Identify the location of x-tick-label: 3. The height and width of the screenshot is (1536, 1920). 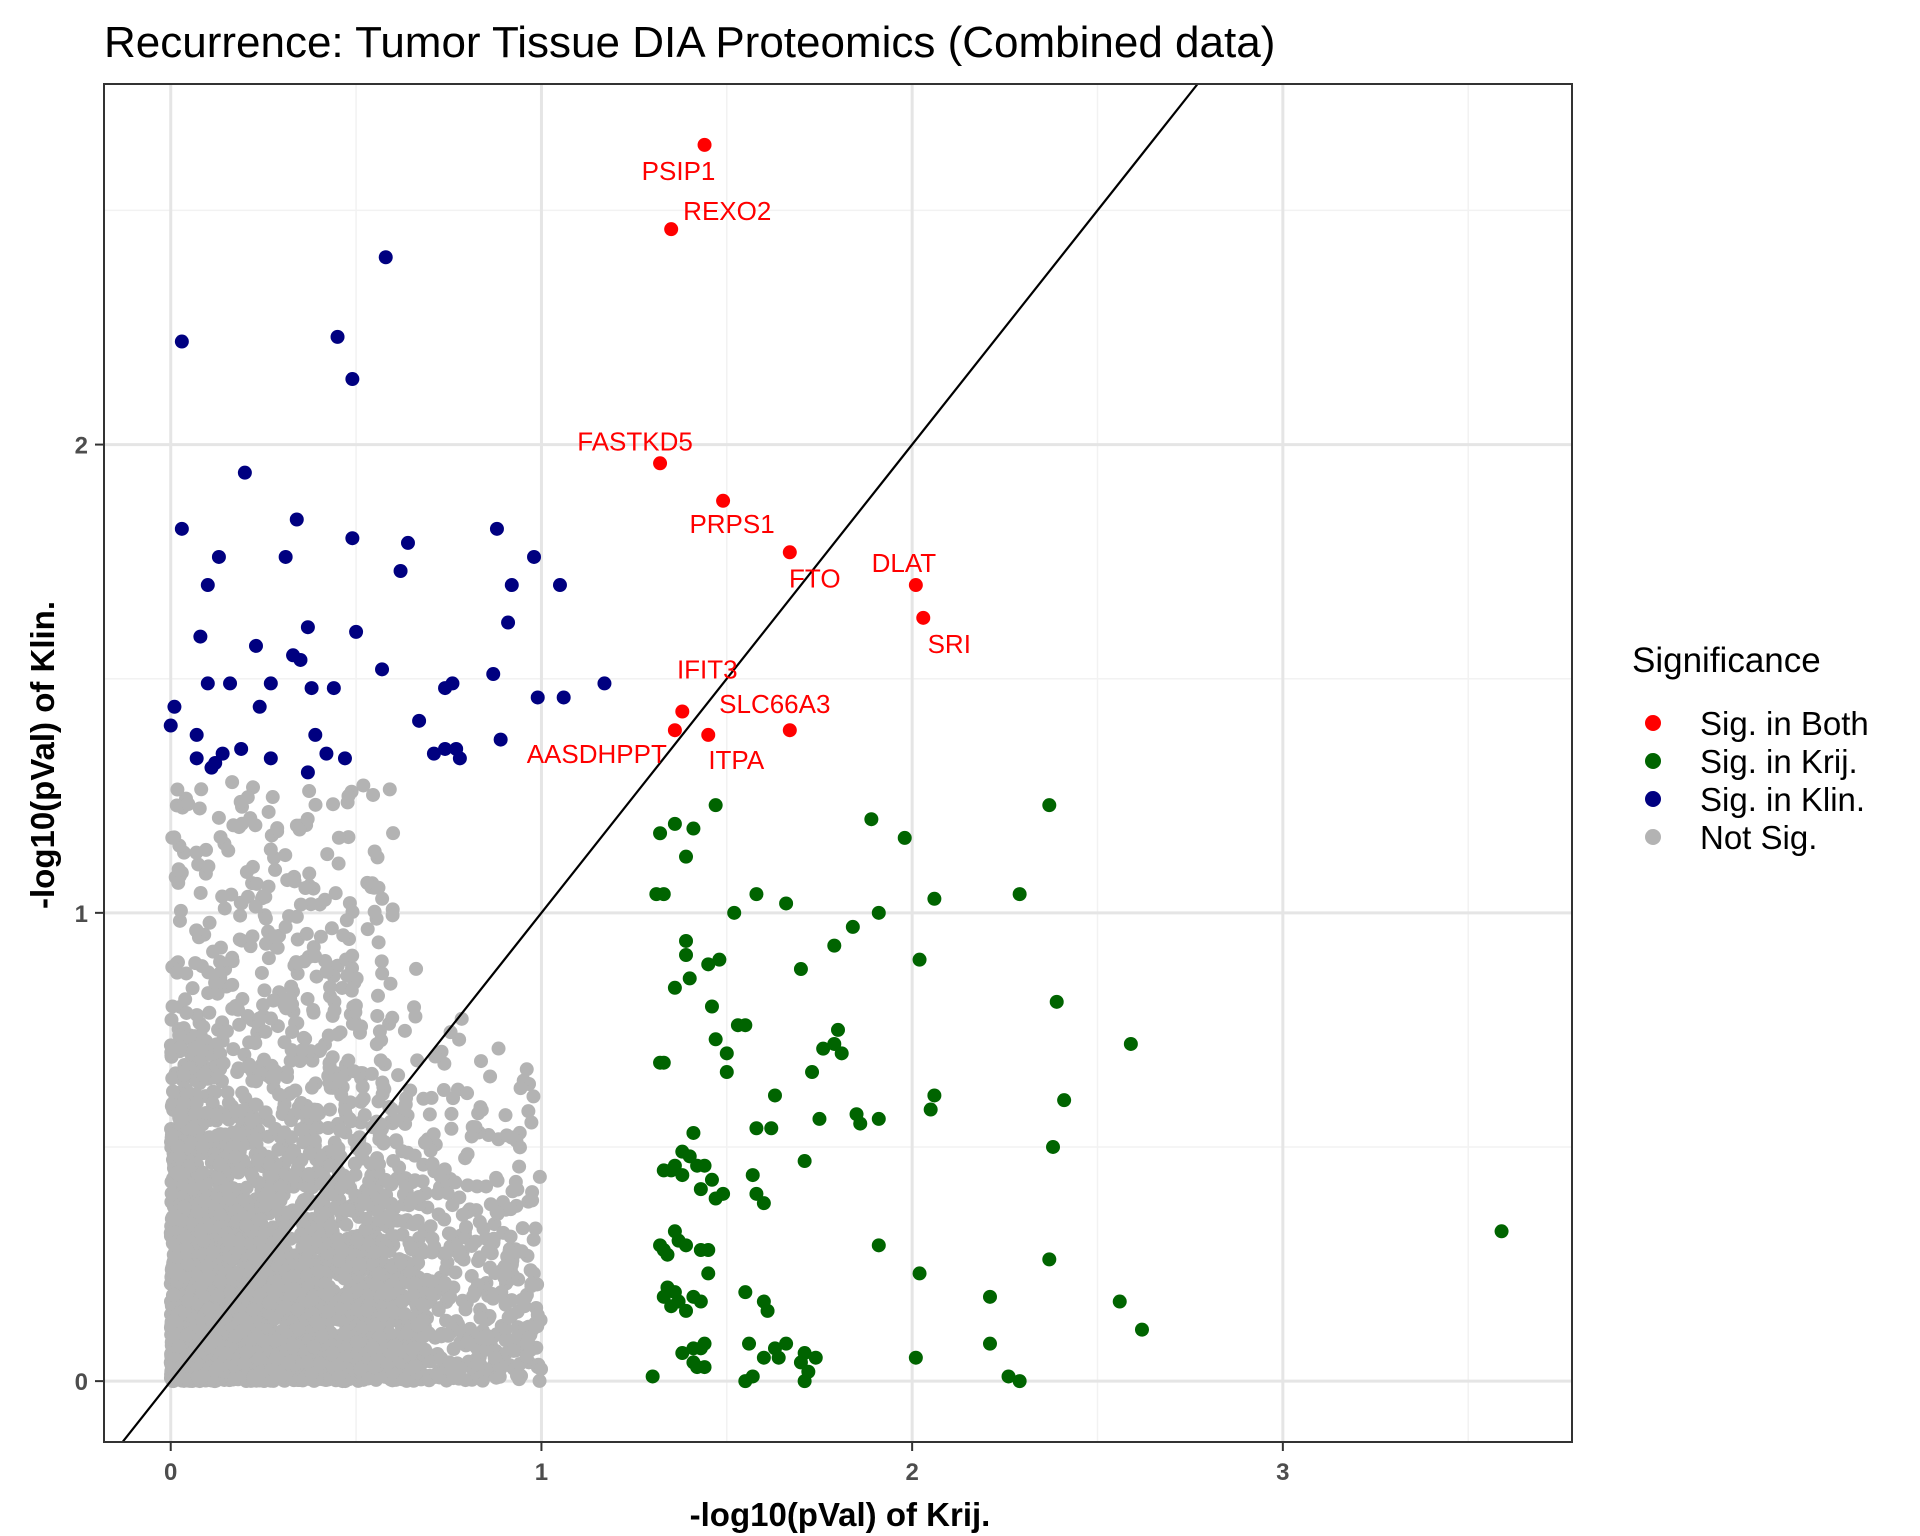
(1282, 1472).